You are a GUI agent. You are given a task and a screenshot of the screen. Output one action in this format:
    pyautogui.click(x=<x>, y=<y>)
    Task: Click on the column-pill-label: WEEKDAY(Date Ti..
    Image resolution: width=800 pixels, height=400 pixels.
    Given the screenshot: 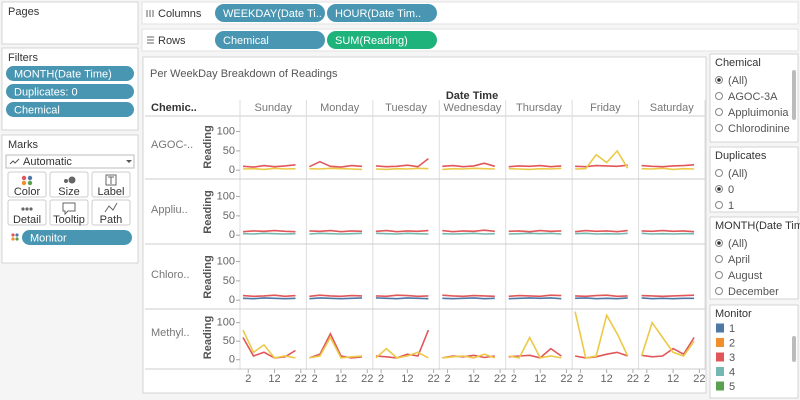 What is the action you would take?
    pyautogui.click(x=272, y=14)
    